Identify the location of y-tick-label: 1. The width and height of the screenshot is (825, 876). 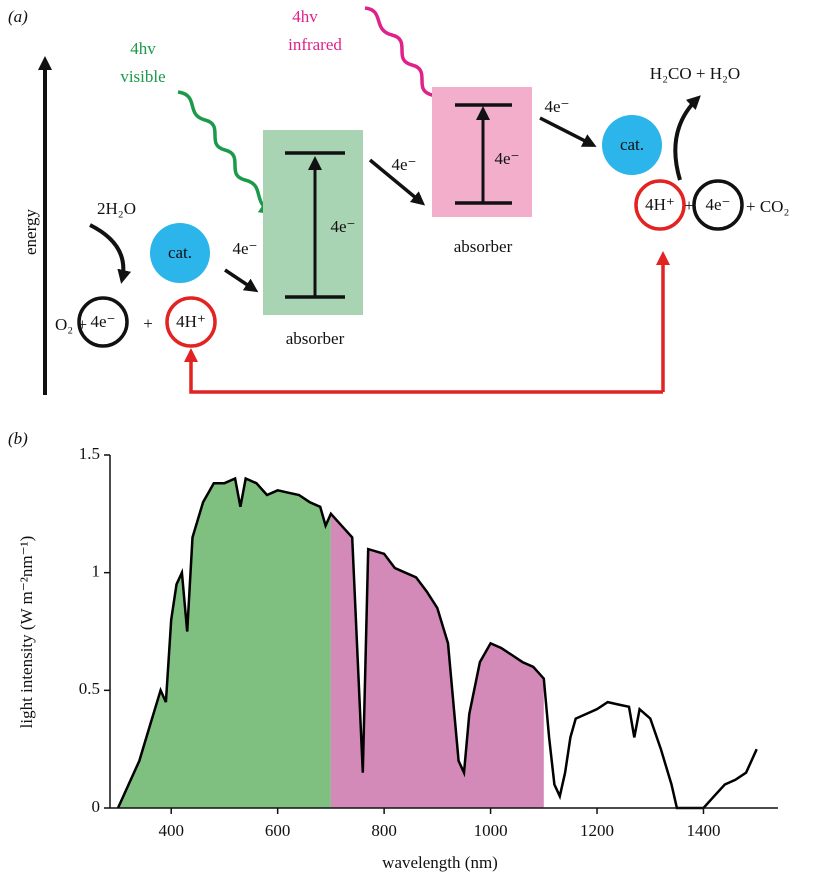
(96, 571).